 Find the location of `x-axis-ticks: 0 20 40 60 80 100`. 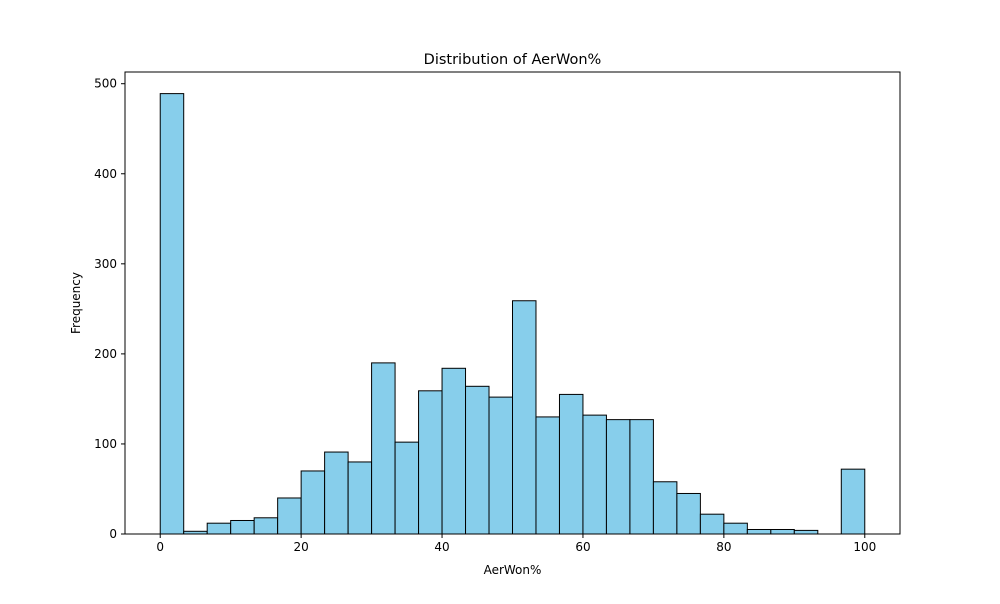

x-axis-ticks: 0 20 40 60 80 100 is located at coordinates (516, 544).